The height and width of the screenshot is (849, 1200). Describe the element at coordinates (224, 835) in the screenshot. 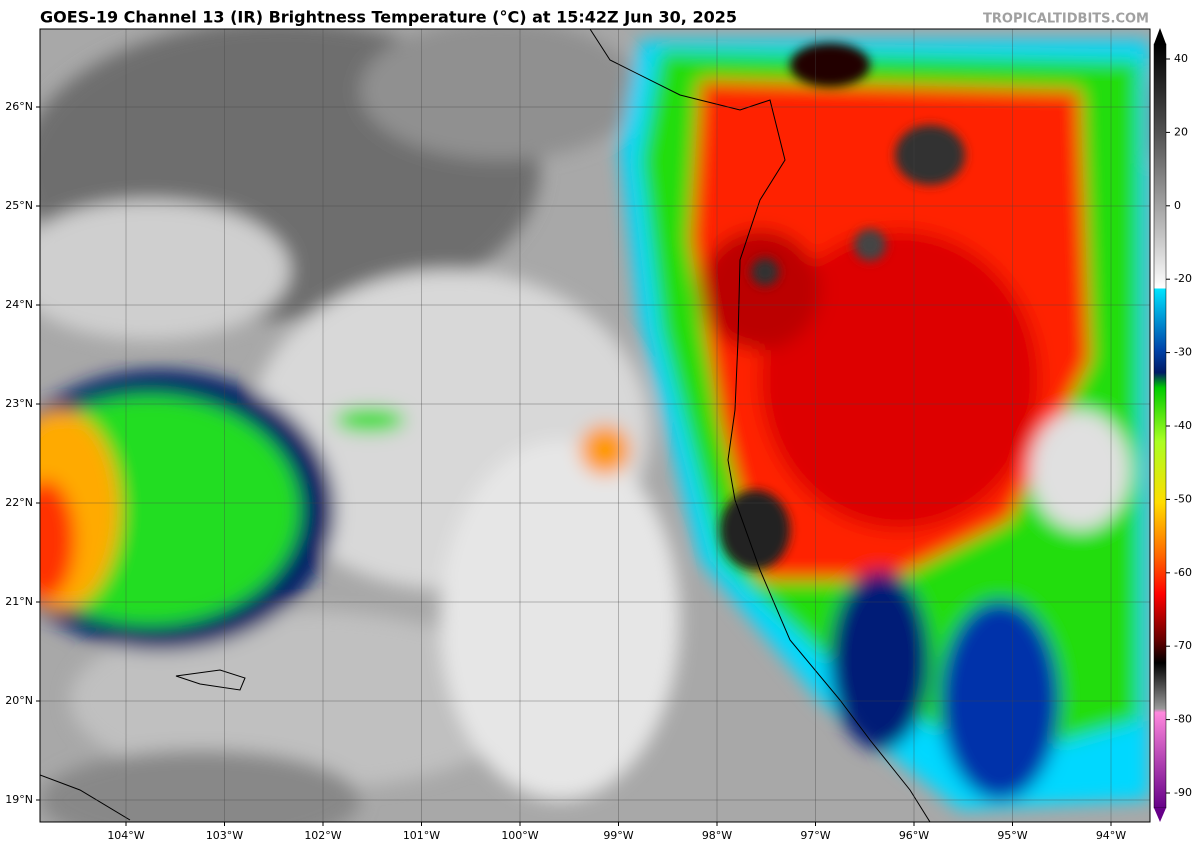

I see `longitude-label: 103°W` at that location.